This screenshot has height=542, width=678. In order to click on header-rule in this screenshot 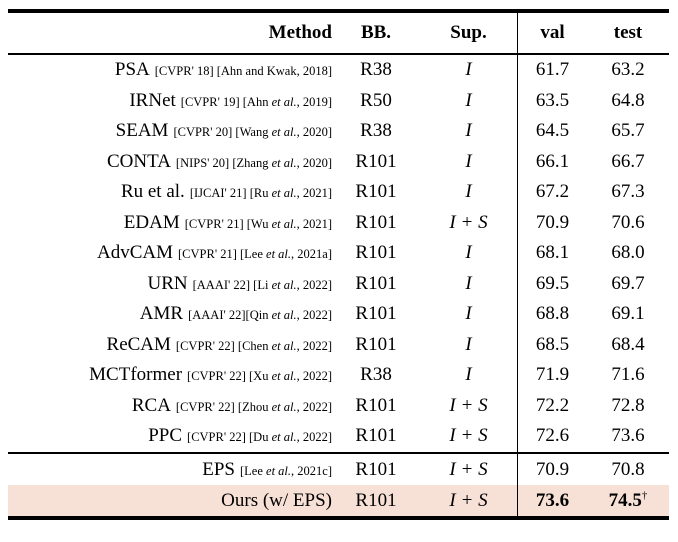, I will do `click(338, 54)`.